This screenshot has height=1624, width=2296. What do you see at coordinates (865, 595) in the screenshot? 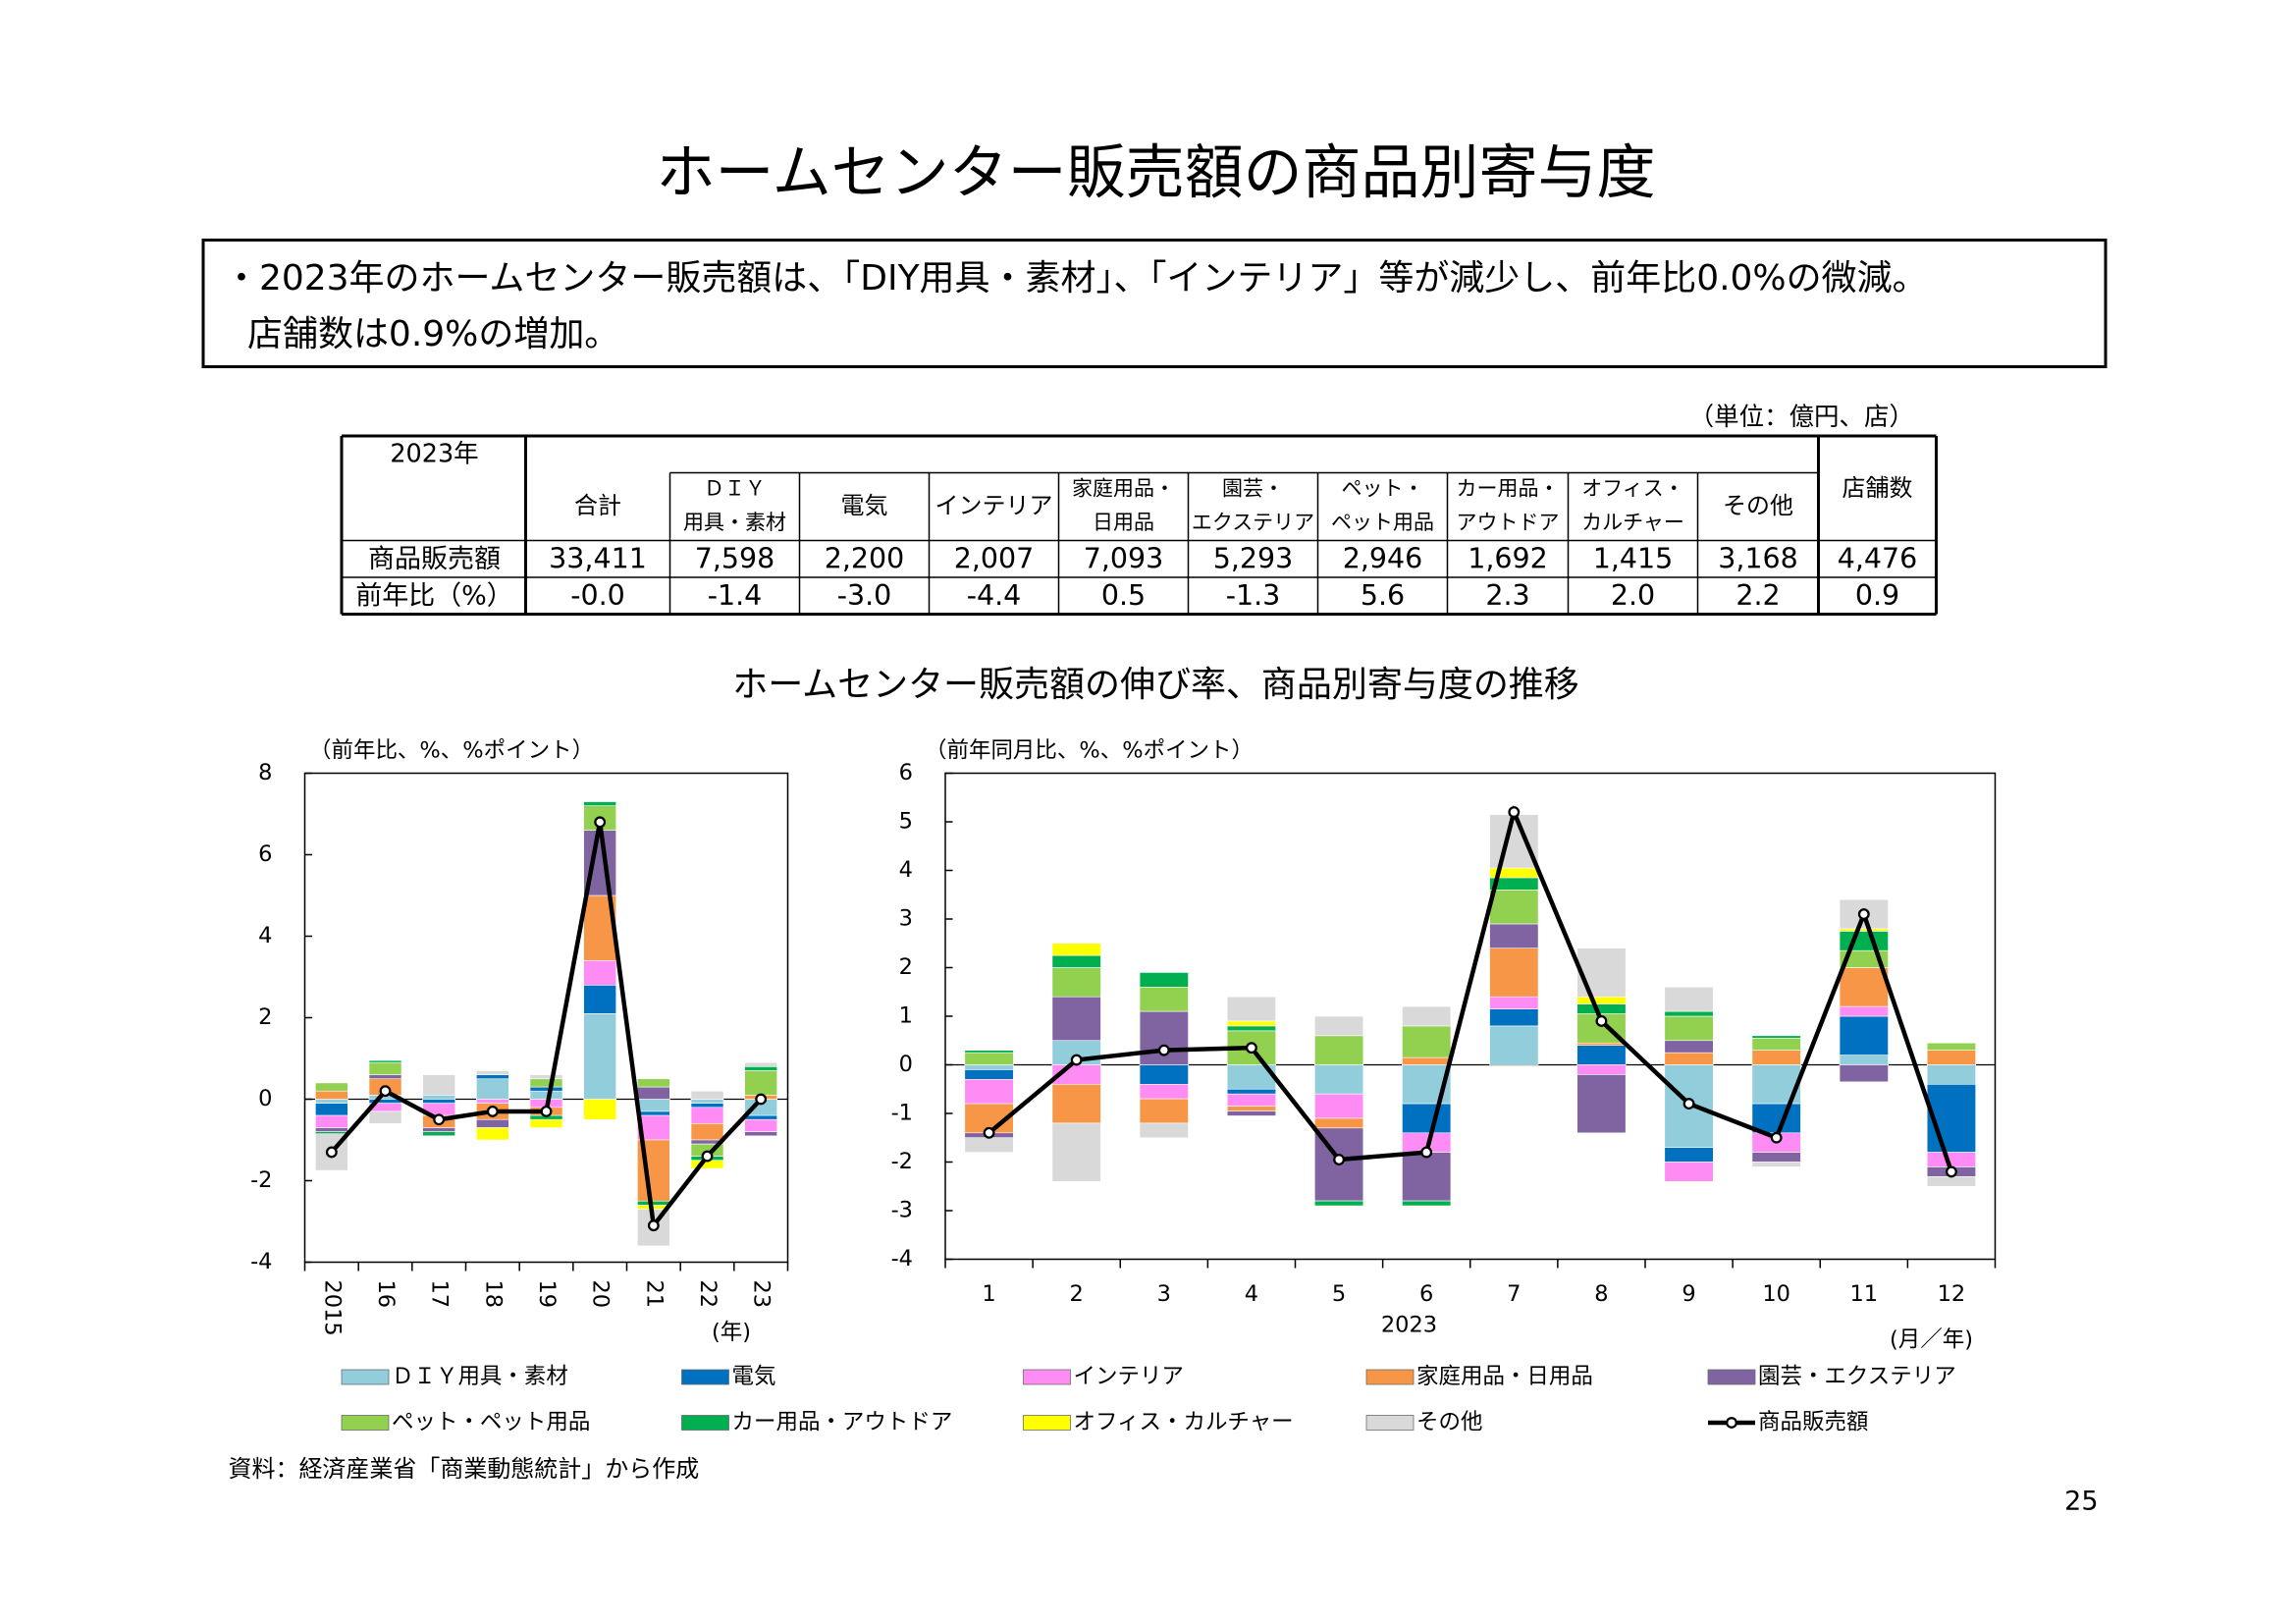
I see `table-cell: -3.0` at bounding box center [865, 595].